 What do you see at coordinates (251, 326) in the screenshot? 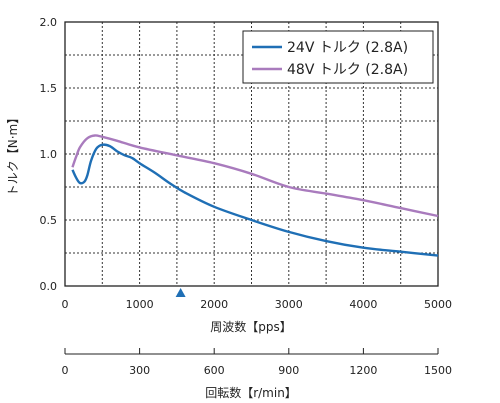
I see `x-axis-label: 周波数【pps】` at bounding box center [251, 326].